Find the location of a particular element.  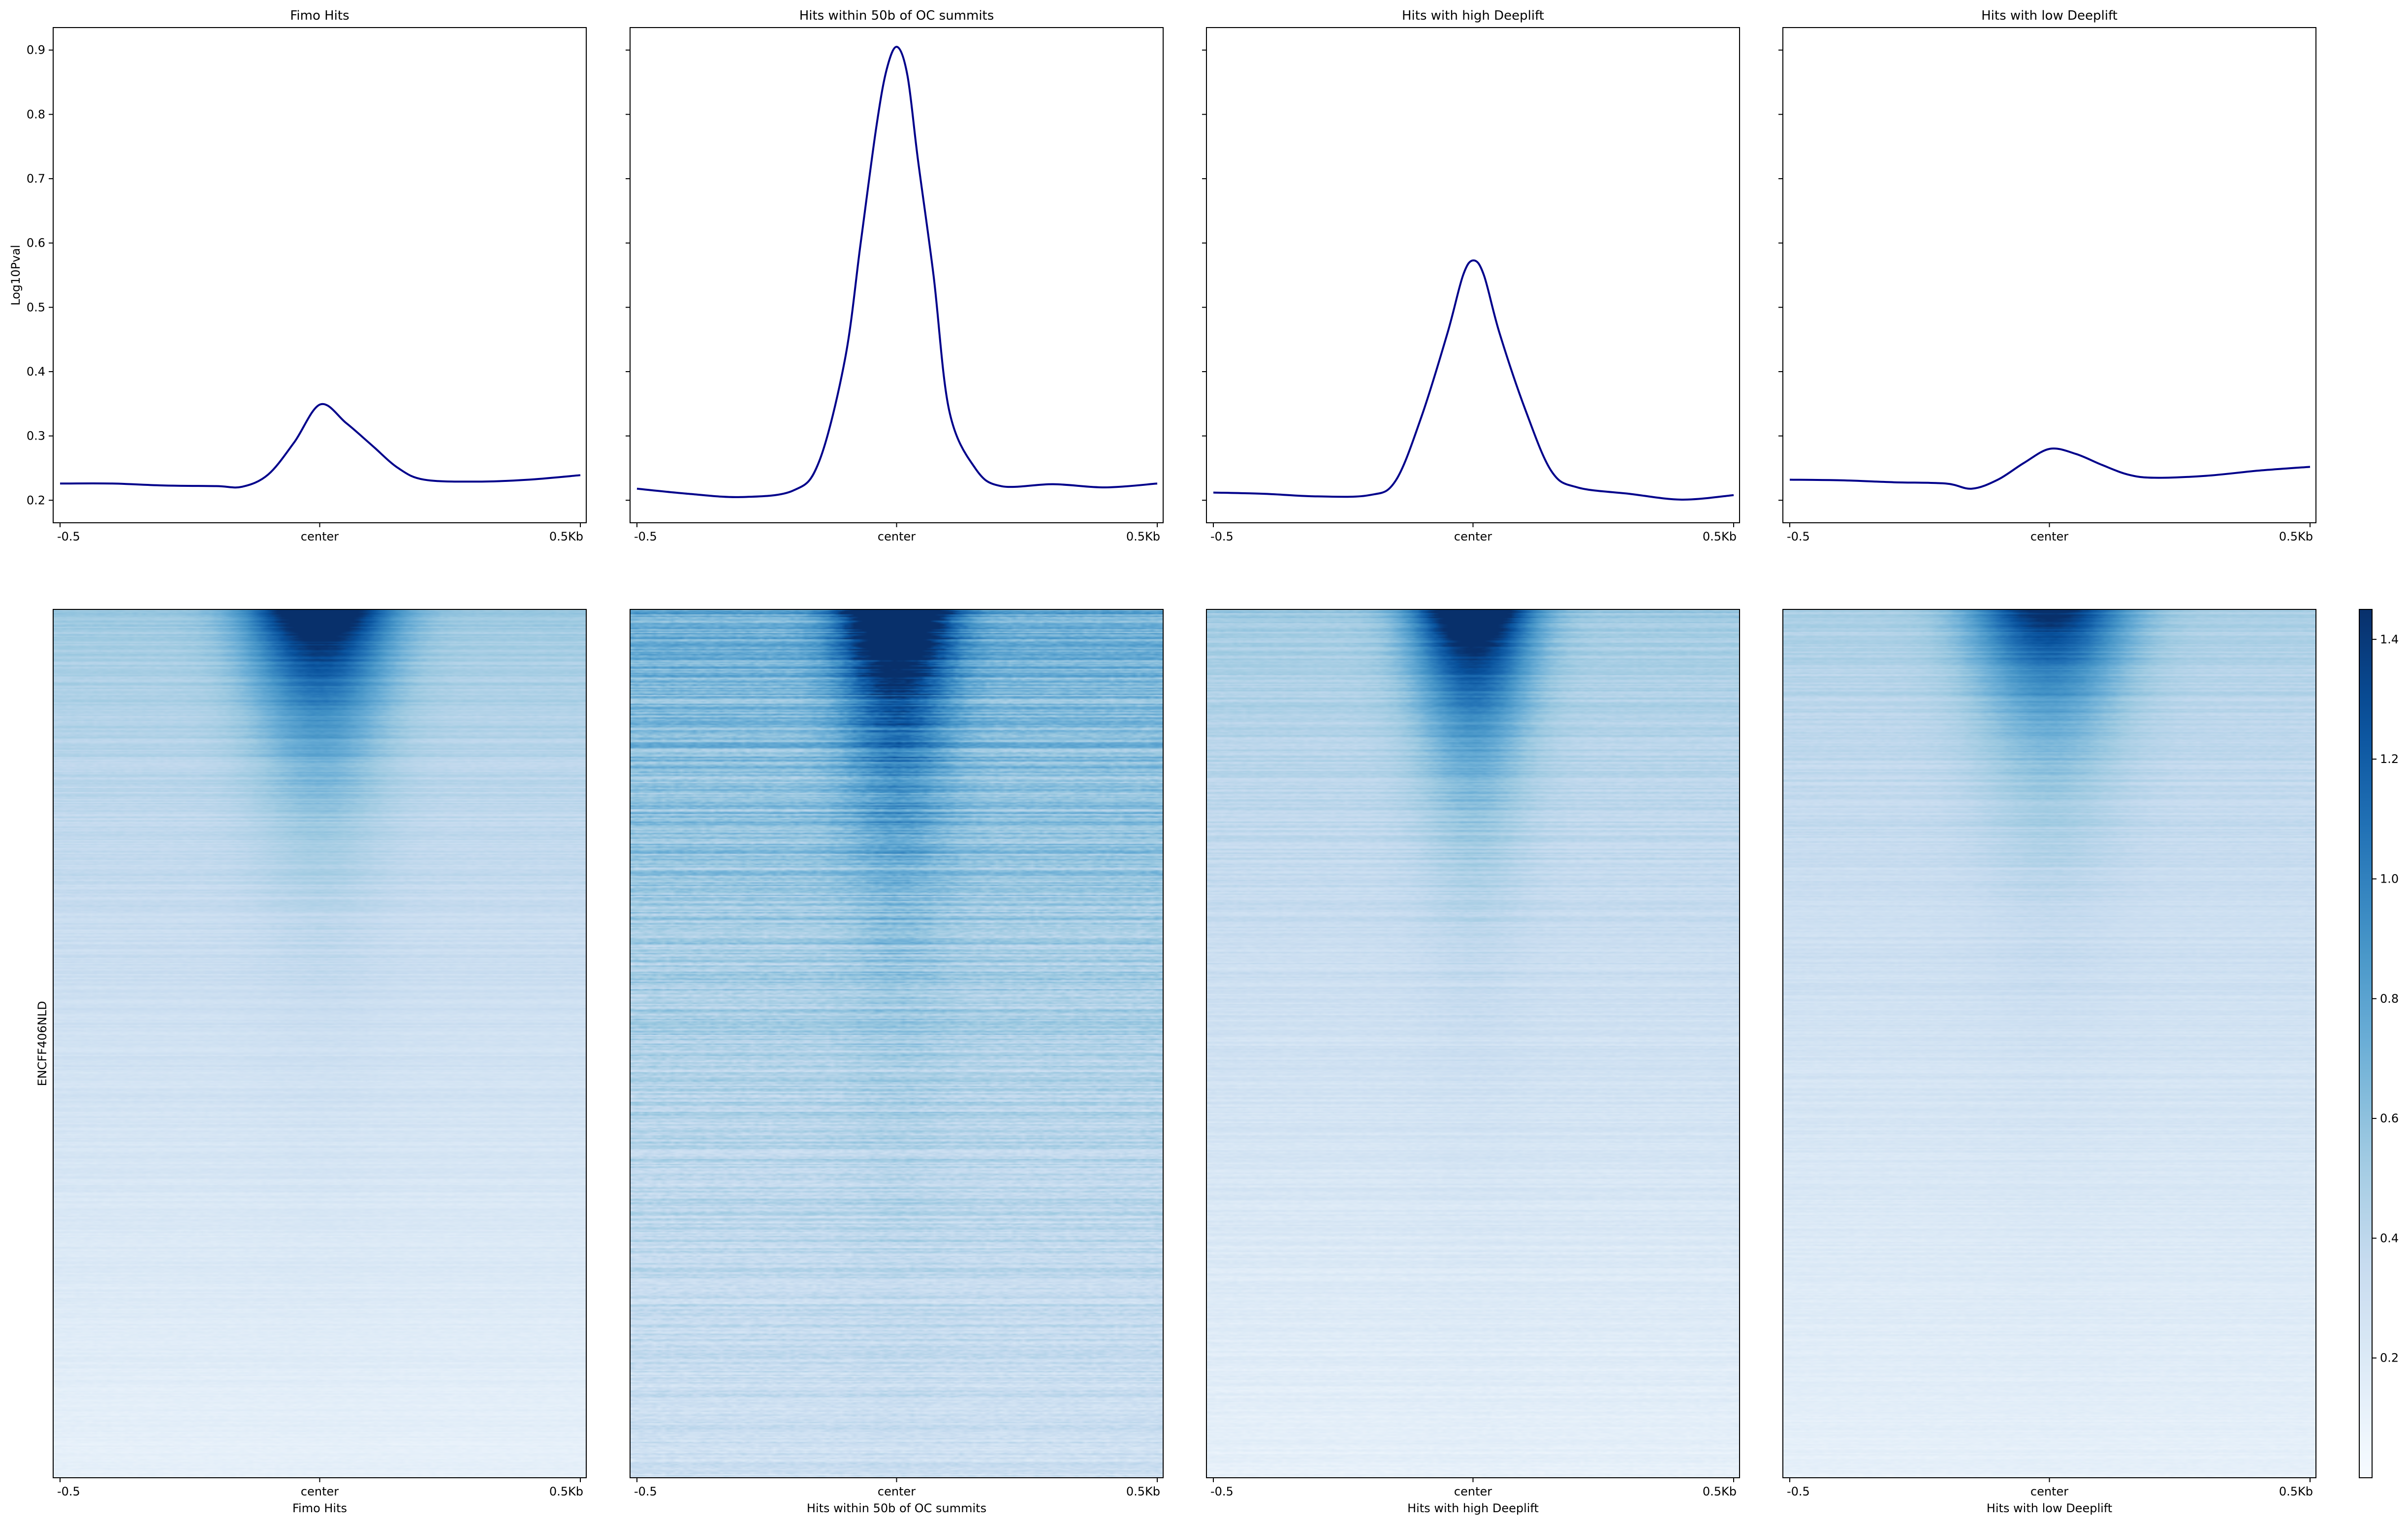

heatmap-xlabel: Hits with high Deeplift is located at coordinates (1473, 1508).